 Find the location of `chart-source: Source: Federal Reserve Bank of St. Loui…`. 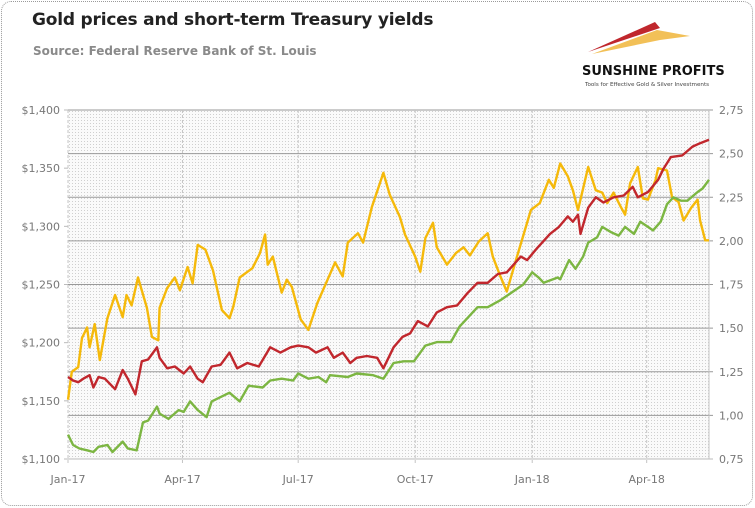

chart-source: Source: Federal Reserve Bank of St. Loui… is located at coordinates (175, 51).